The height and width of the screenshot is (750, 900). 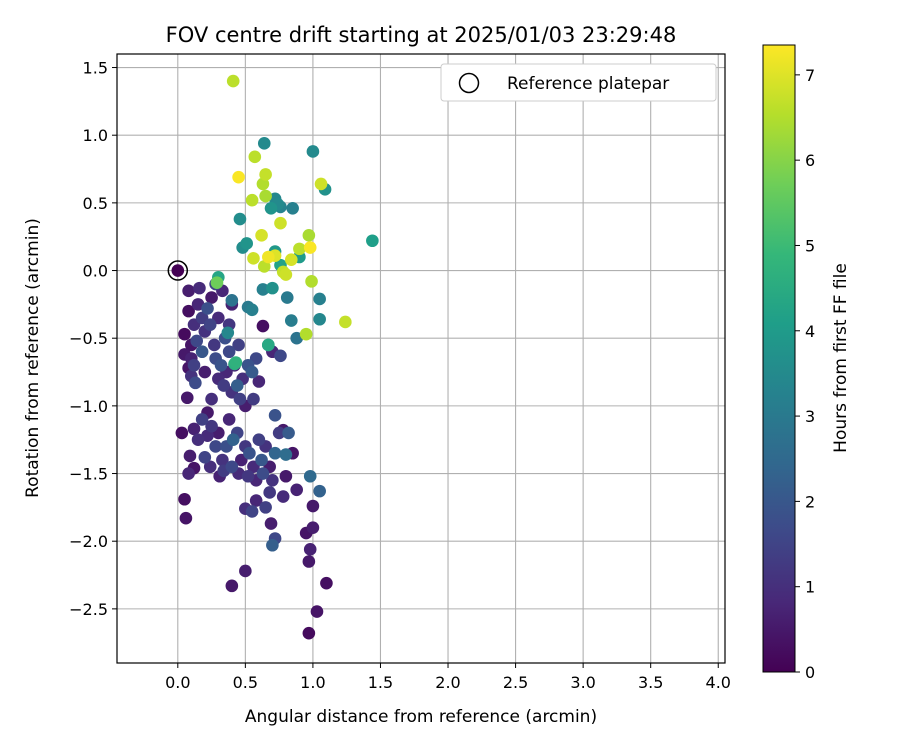 What do you see at coordinates (650, 682) in the screenshot?
I see `x-tick-label: 3.5` at bounding box center [650, 682].